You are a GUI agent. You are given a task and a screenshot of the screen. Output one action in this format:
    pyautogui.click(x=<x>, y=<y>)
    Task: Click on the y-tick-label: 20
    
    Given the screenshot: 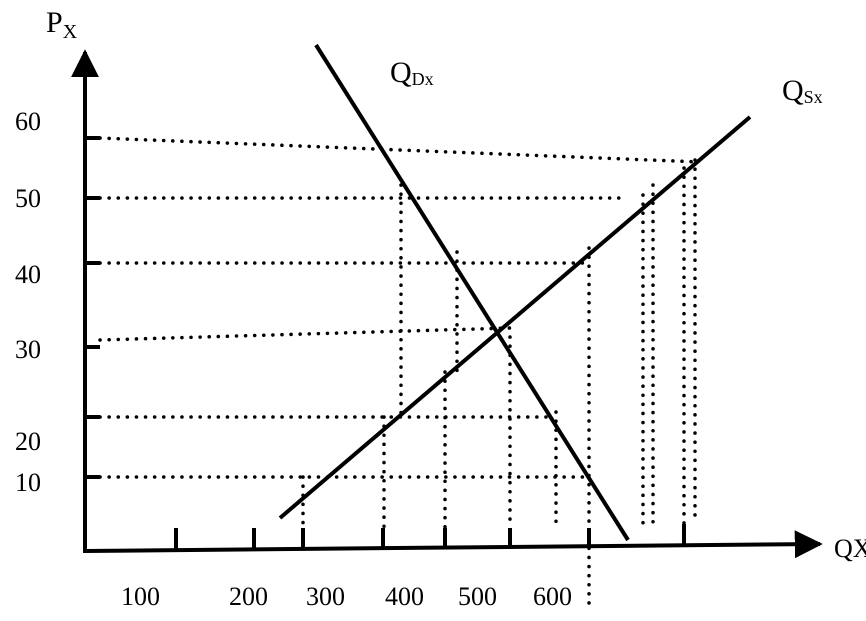 What is the action you would take?
    pyautogui.click(x=28, y=441)
    